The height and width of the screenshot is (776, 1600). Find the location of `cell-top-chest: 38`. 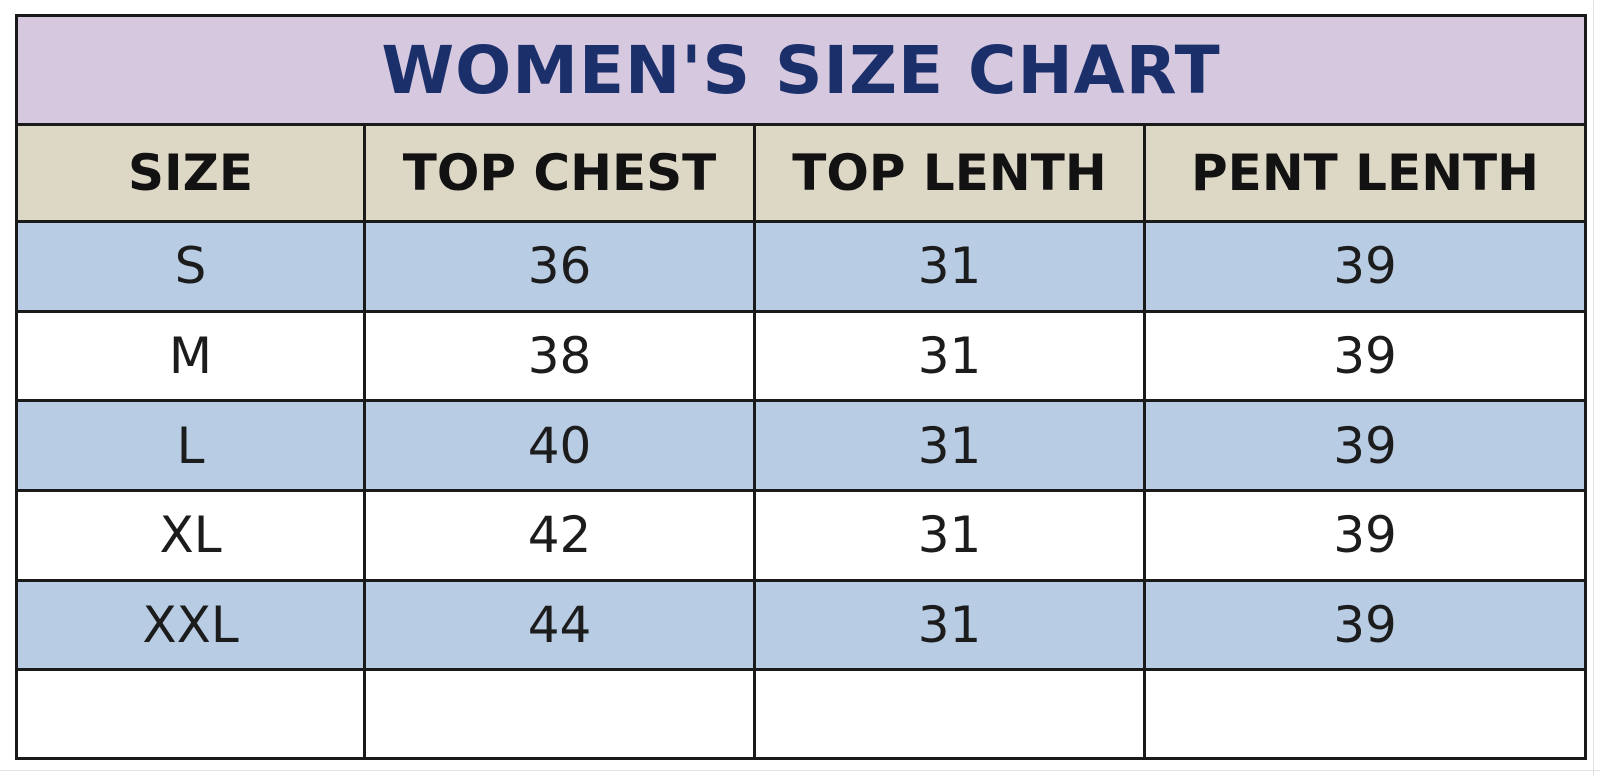

cell-top-chest: 38 is located at coordinates (559, 356).